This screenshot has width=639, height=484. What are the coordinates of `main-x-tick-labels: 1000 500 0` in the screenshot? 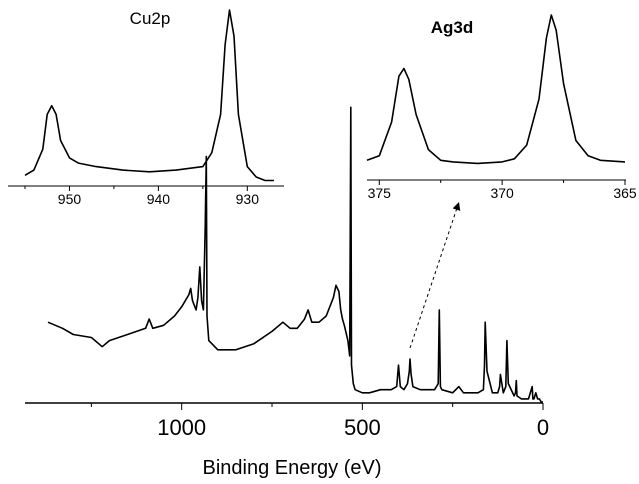 It's located at (353, 427).